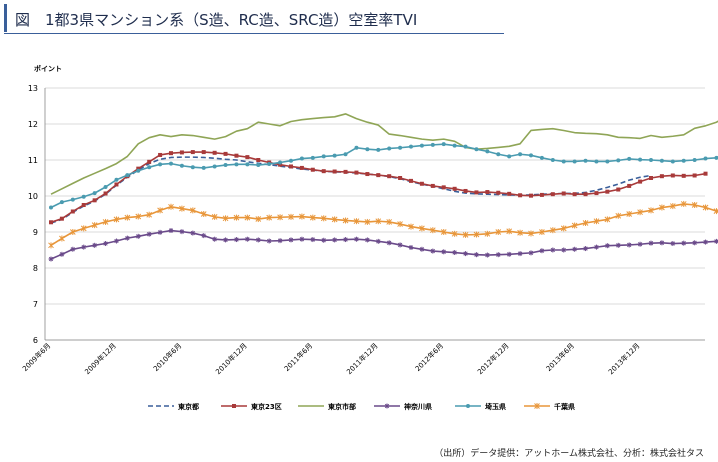 This screenshot has width=718, height=462. I want to click on legend-item: 埼玉県, so click(480, 406).